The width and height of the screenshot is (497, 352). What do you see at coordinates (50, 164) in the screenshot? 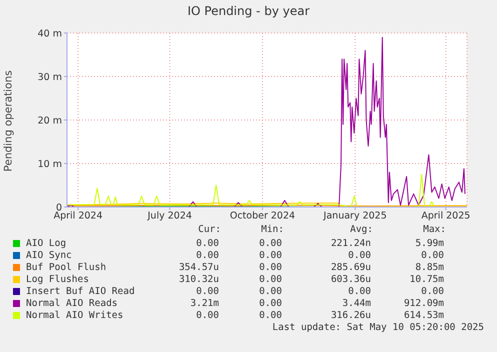
I see `y-tick-label: 10 m` at bounding box center [50, 164].